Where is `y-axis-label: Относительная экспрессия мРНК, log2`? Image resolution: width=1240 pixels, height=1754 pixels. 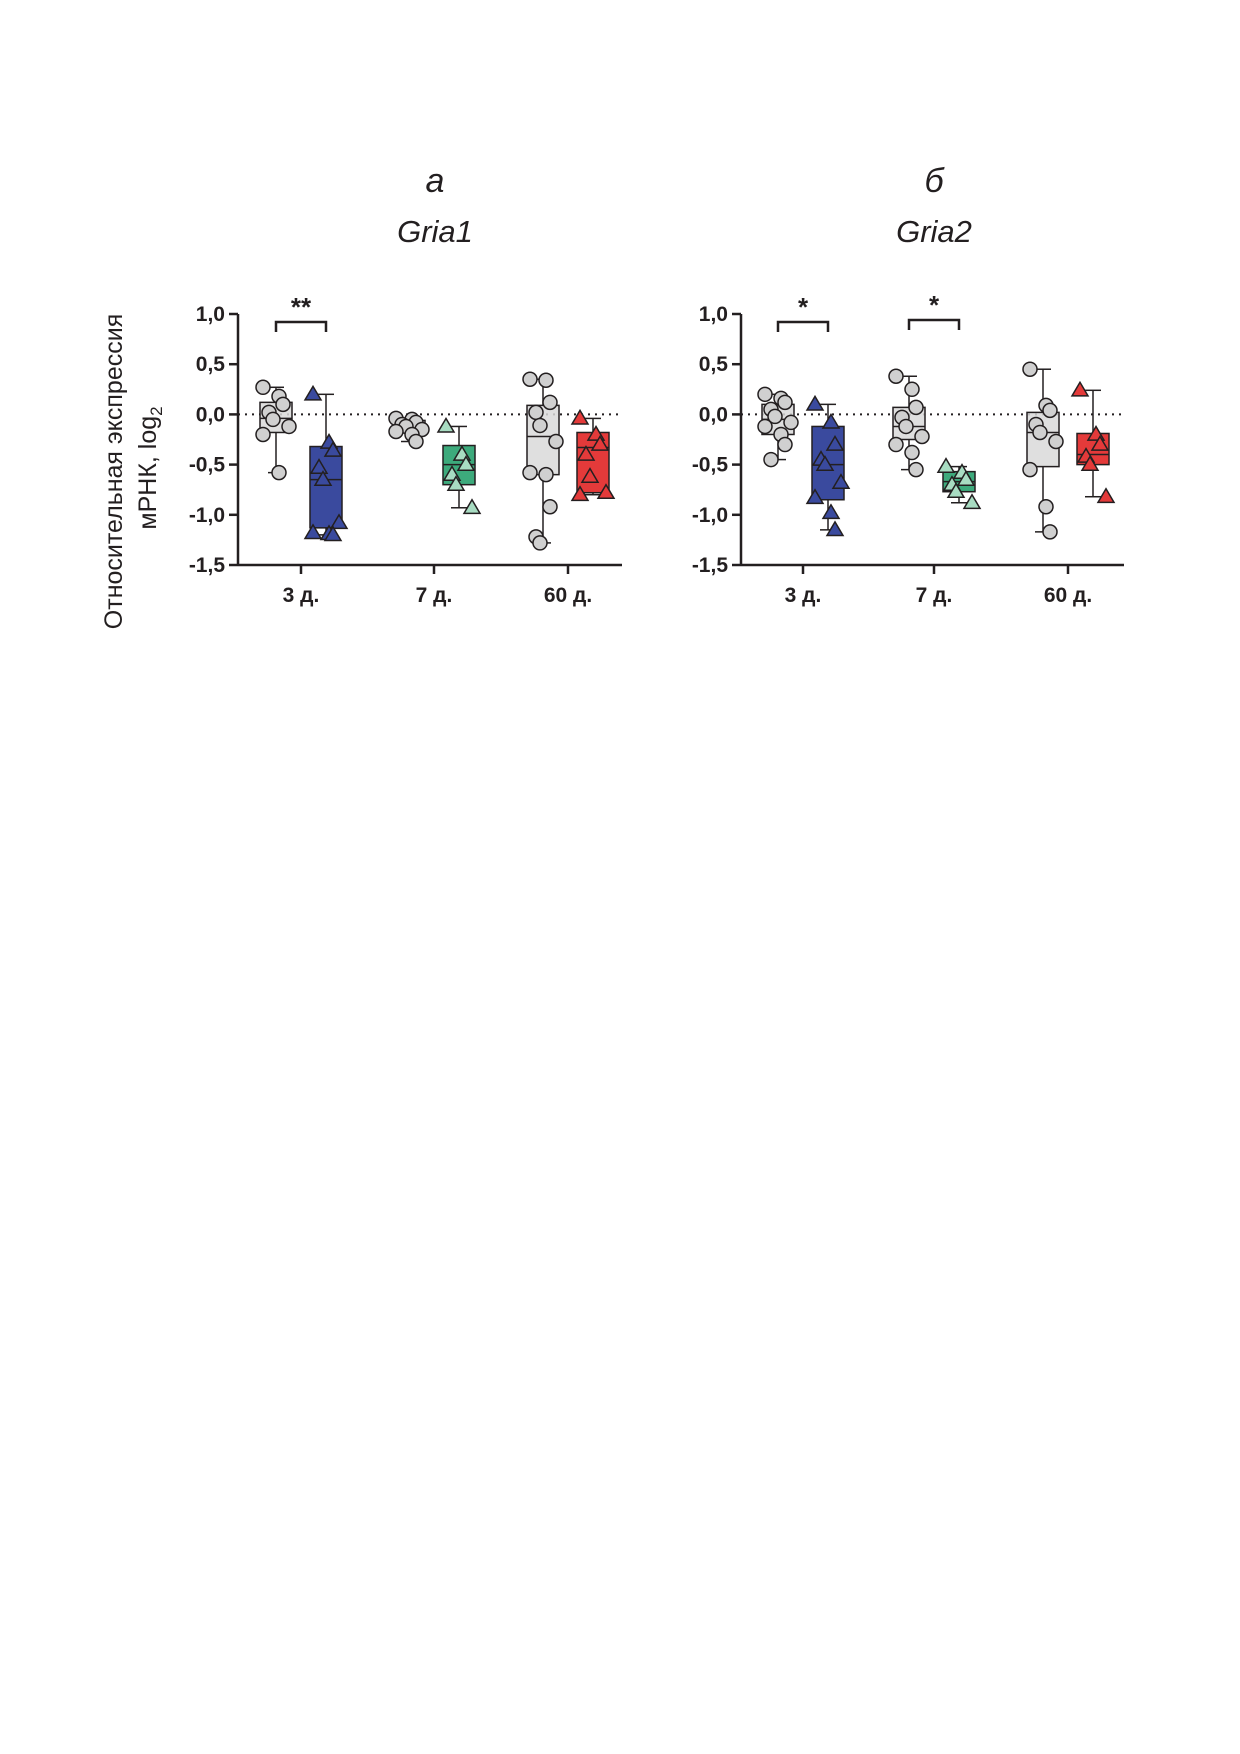 y-axis-label: Относительная экспрессия мРНК, log2 is located at coordinates (133, 468).